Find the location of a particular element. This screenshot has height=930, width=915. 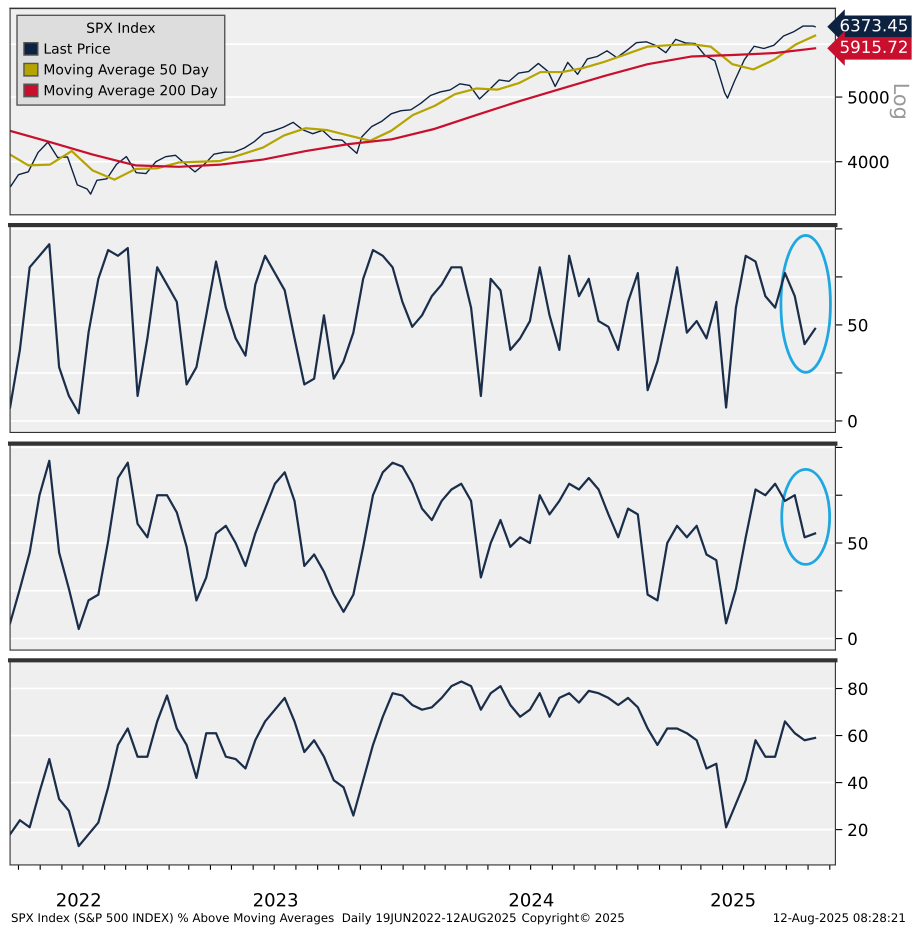

annotation: 5915.72 is located at coordinates (873, 47).